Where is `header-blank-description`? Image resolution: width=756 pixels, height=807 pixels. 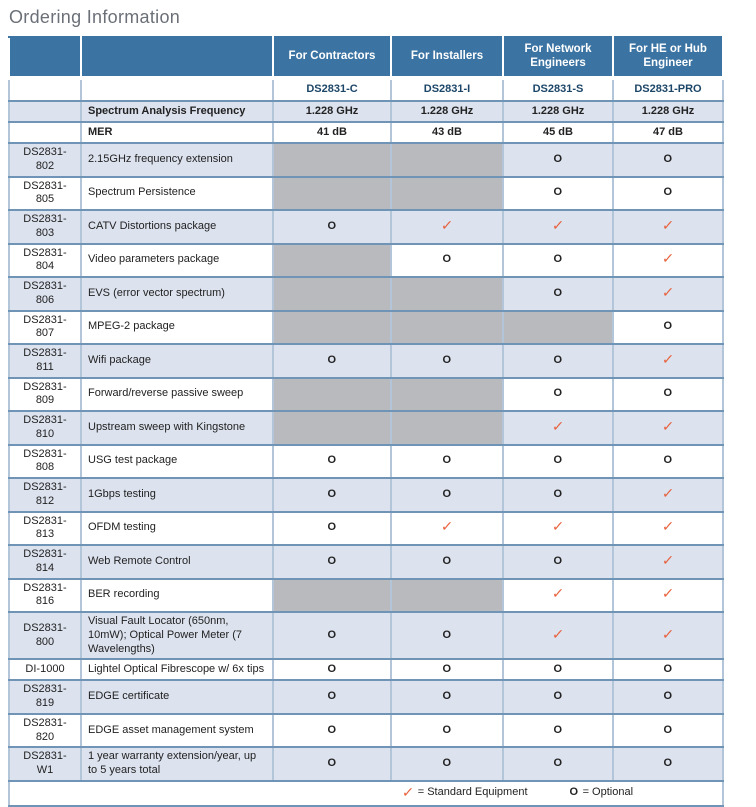 header-blank-description is located at coordinates (177, 58).